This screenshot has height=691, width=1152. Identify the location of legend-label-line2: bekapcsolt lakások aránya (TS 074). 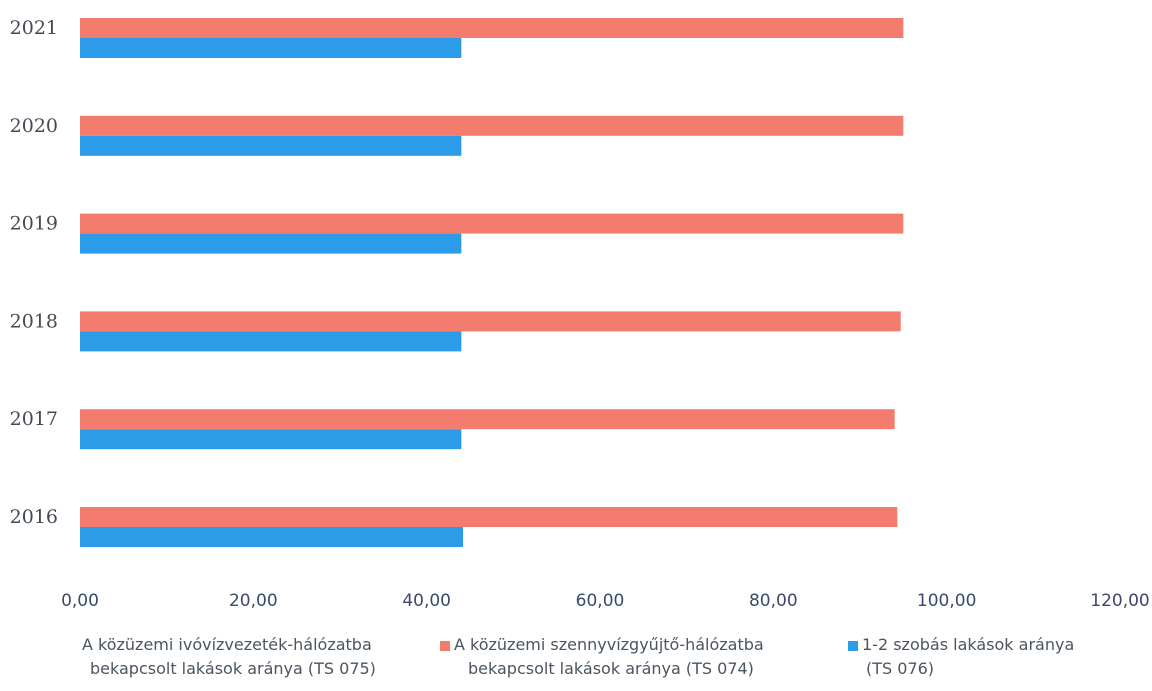
(611, 668).